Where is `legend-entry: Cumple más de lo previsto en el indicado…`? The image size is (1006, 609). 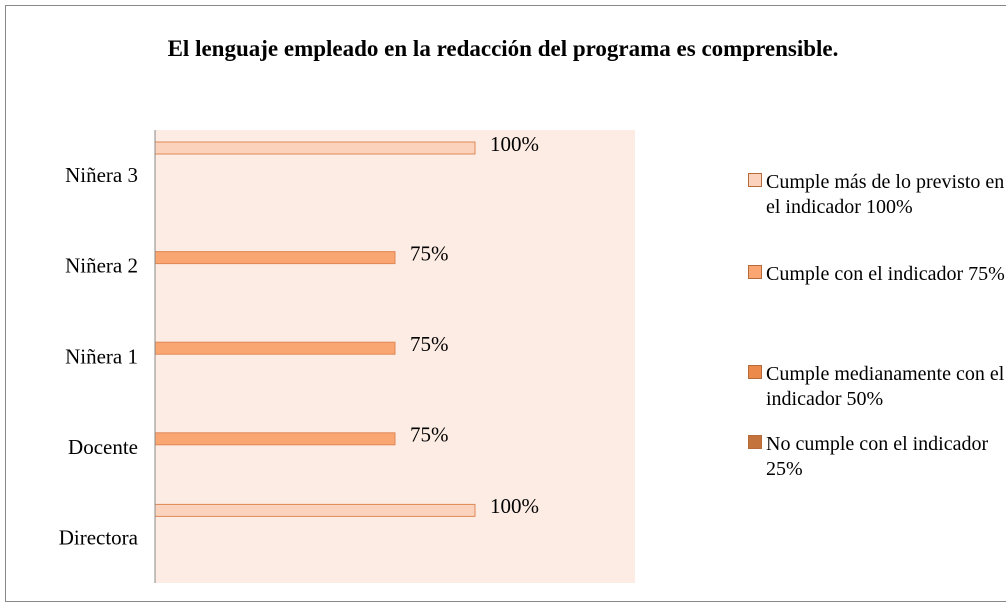
legend-entry: Cumple más de lo previsto en el indicado… is located at coordinates (877, 195).